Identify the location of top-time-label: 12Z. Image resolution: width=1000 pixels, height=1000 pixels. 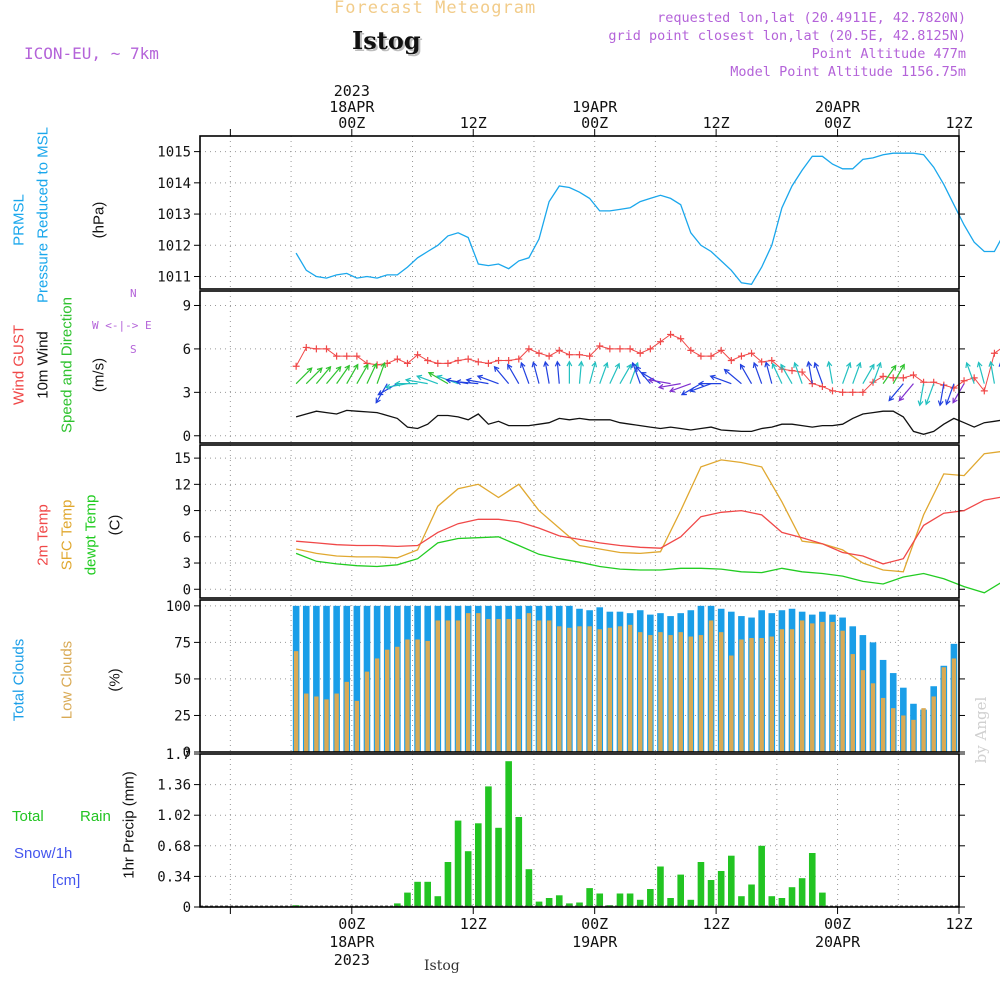
(473, 123).